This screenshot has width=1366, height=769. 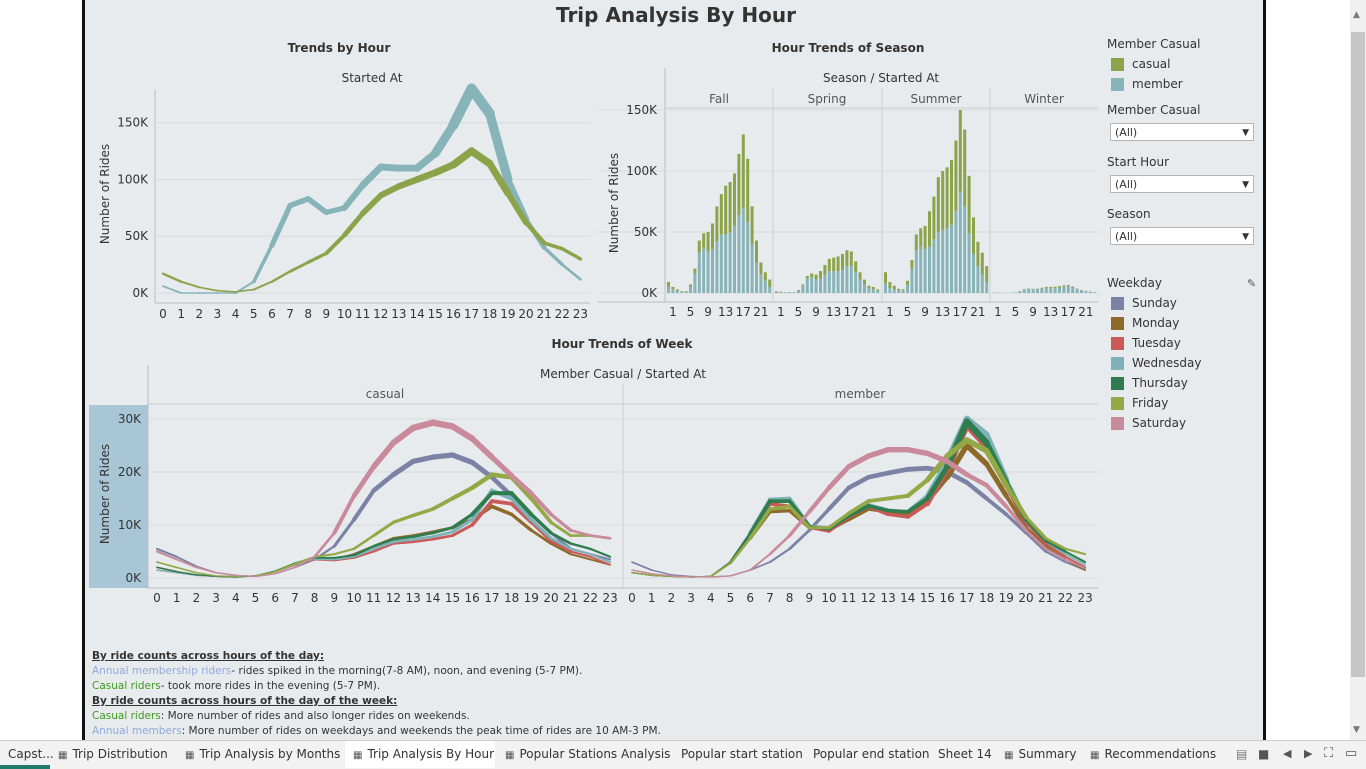 What do you see at coordinates (1141, 64) in the screenshot?
I see `legend-casual: casual` at bounding box center [1141, 64].